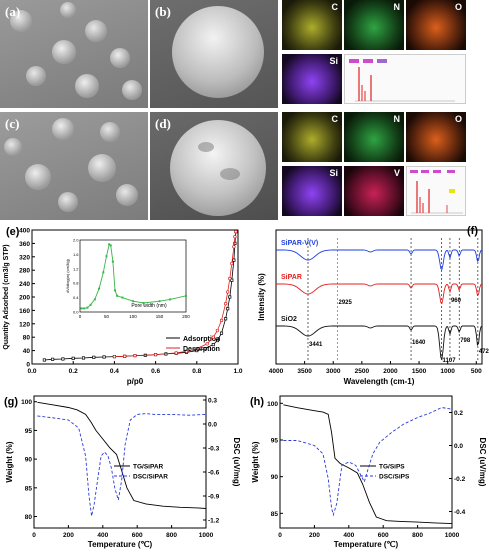 The width and height of the screenshot is (489, 555). What do you see at coordinates (436, 137) in the screenshot?
I see `eds-map-o-row2: O` at bounding box center [436, 137].